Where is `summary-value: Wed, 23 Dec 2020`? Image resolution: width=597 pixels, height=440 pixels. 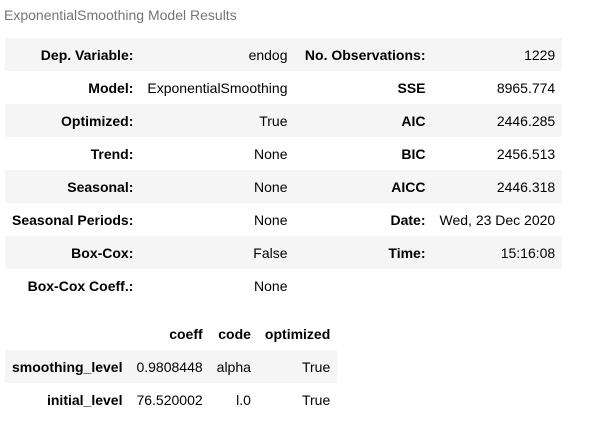
summary-value: Wed, 23 Dec 2020 is located at coordinates (497, 219).